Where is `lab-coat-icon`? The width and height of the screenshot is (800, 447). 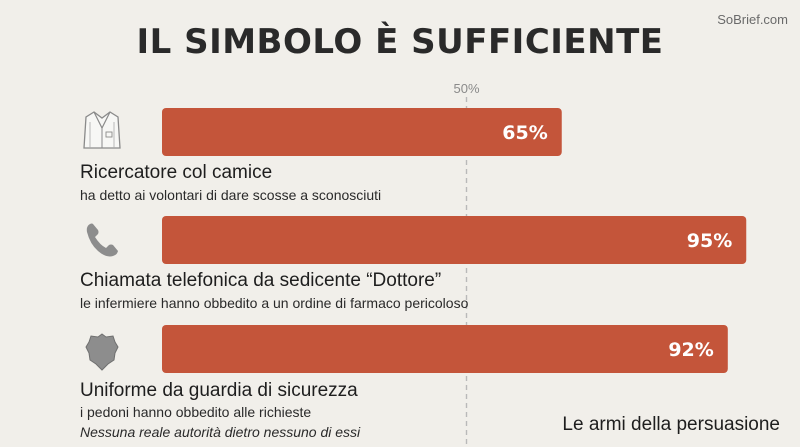
lab-coat-icon is located at coordinates (102, 130).